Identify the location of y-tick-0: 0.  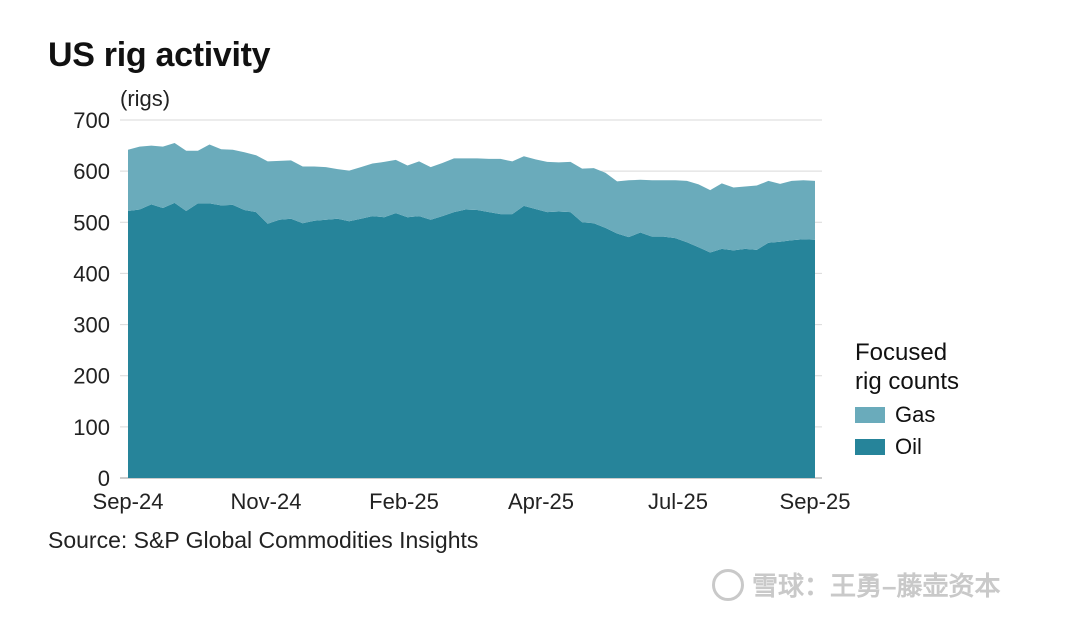
(104, 478).